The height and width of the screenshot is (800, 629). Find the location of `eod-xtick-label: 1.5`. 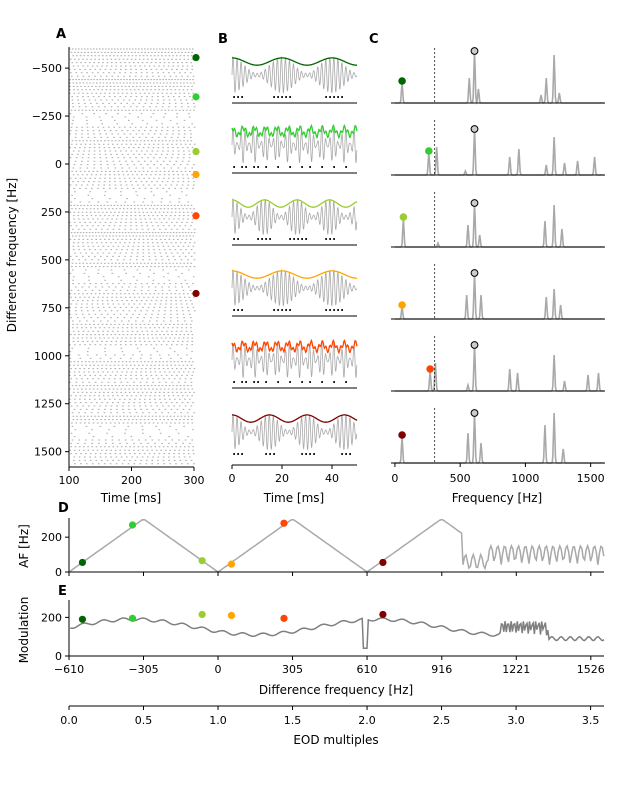

eod-xtick-label: 1.5 is located at coordinates (293, 720).